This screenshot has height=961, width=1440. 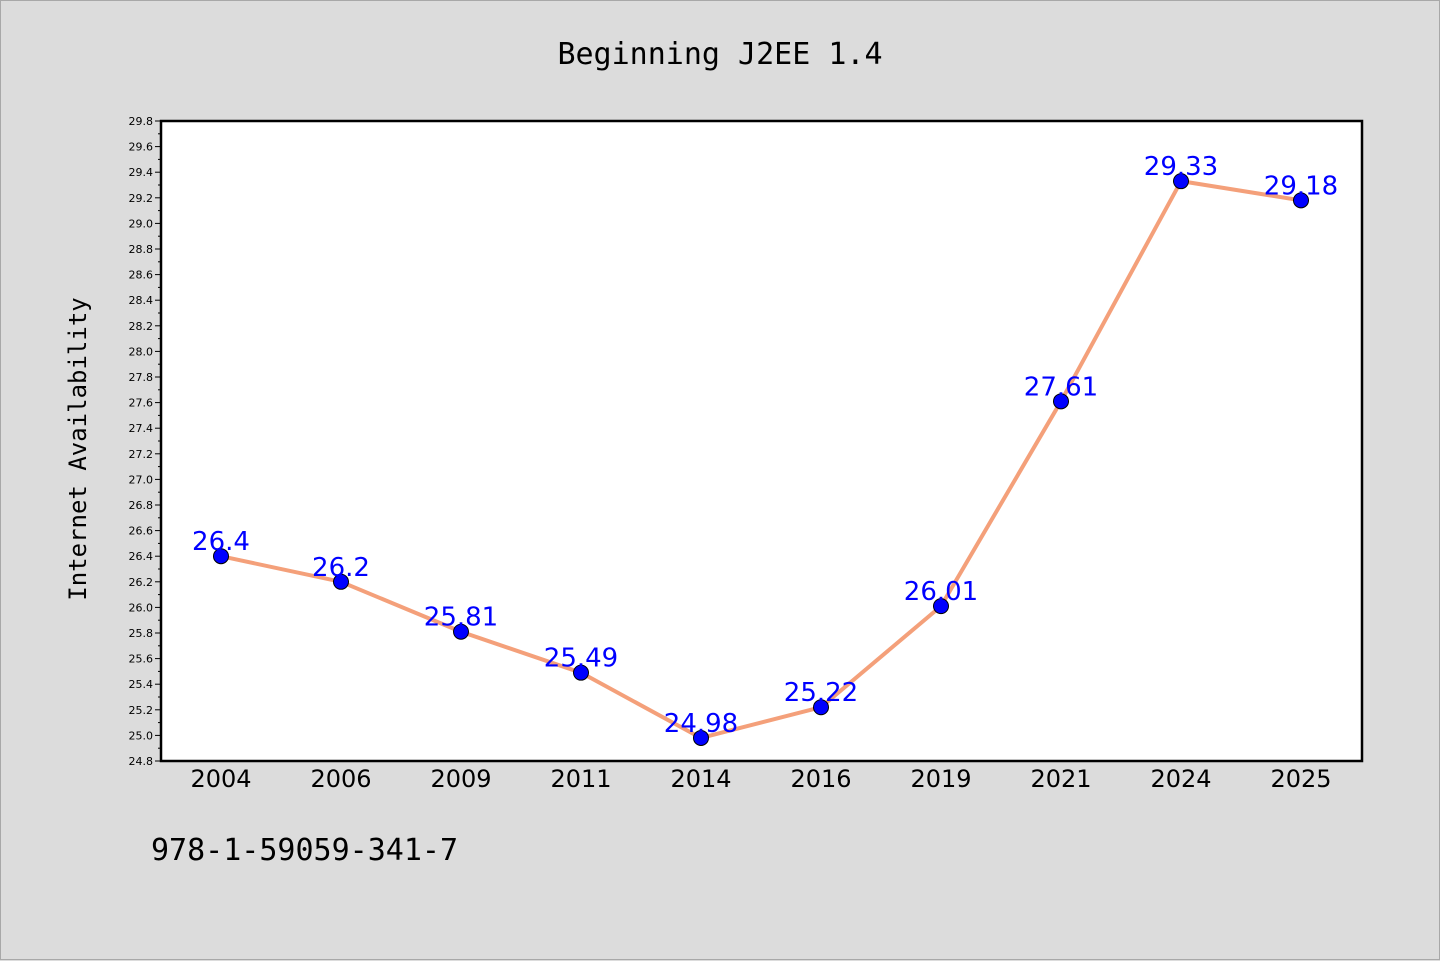 I want to click on y-tick-label: 27.8, so click(x=141, y=377).